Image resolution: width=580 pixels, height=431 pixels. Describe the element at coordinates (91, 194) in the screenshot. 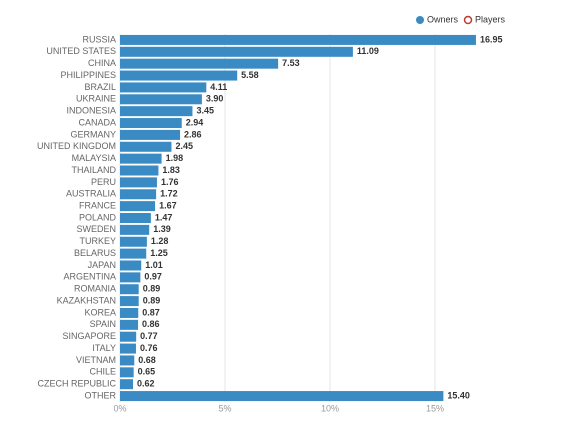

I see `category-label: AUSTRALIA` at that location.